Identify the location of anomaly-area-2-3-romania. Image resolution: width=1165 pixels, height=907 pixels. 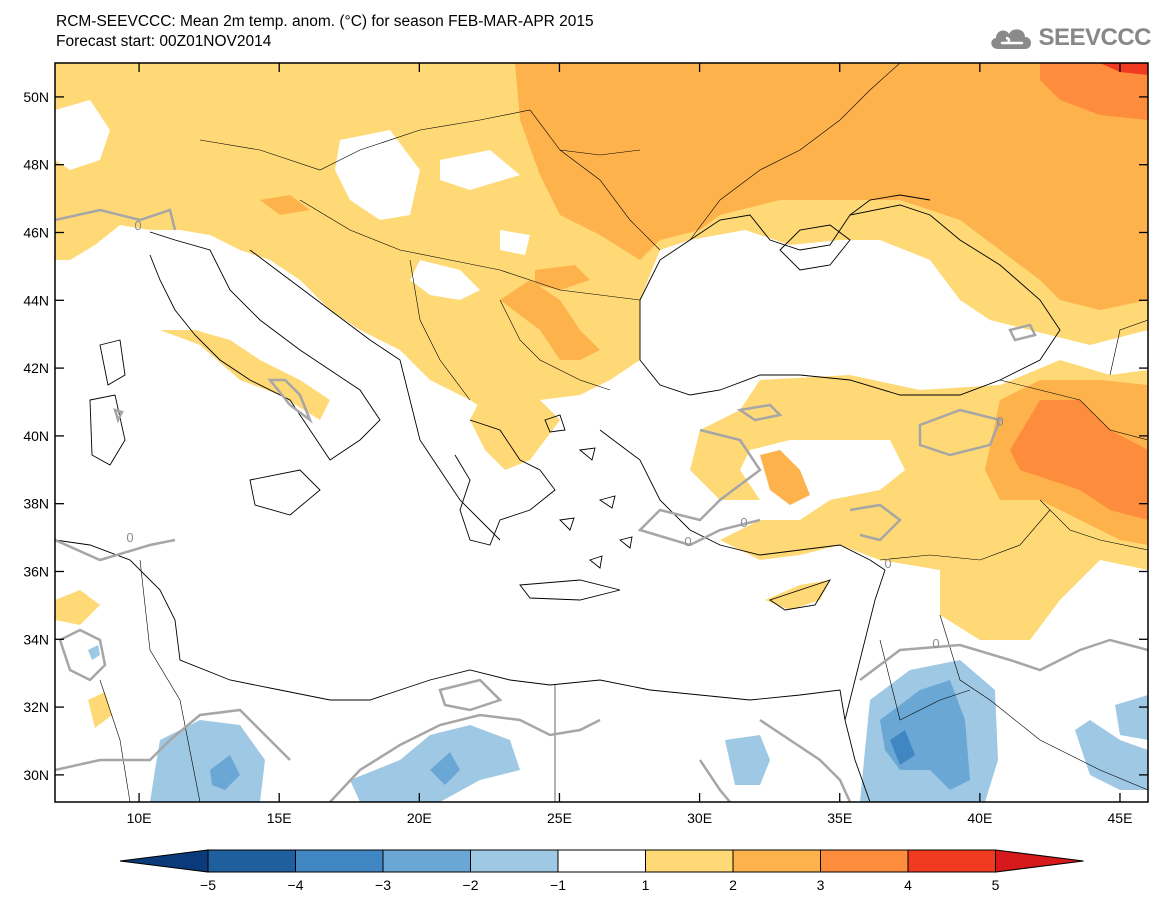
(550, 320).